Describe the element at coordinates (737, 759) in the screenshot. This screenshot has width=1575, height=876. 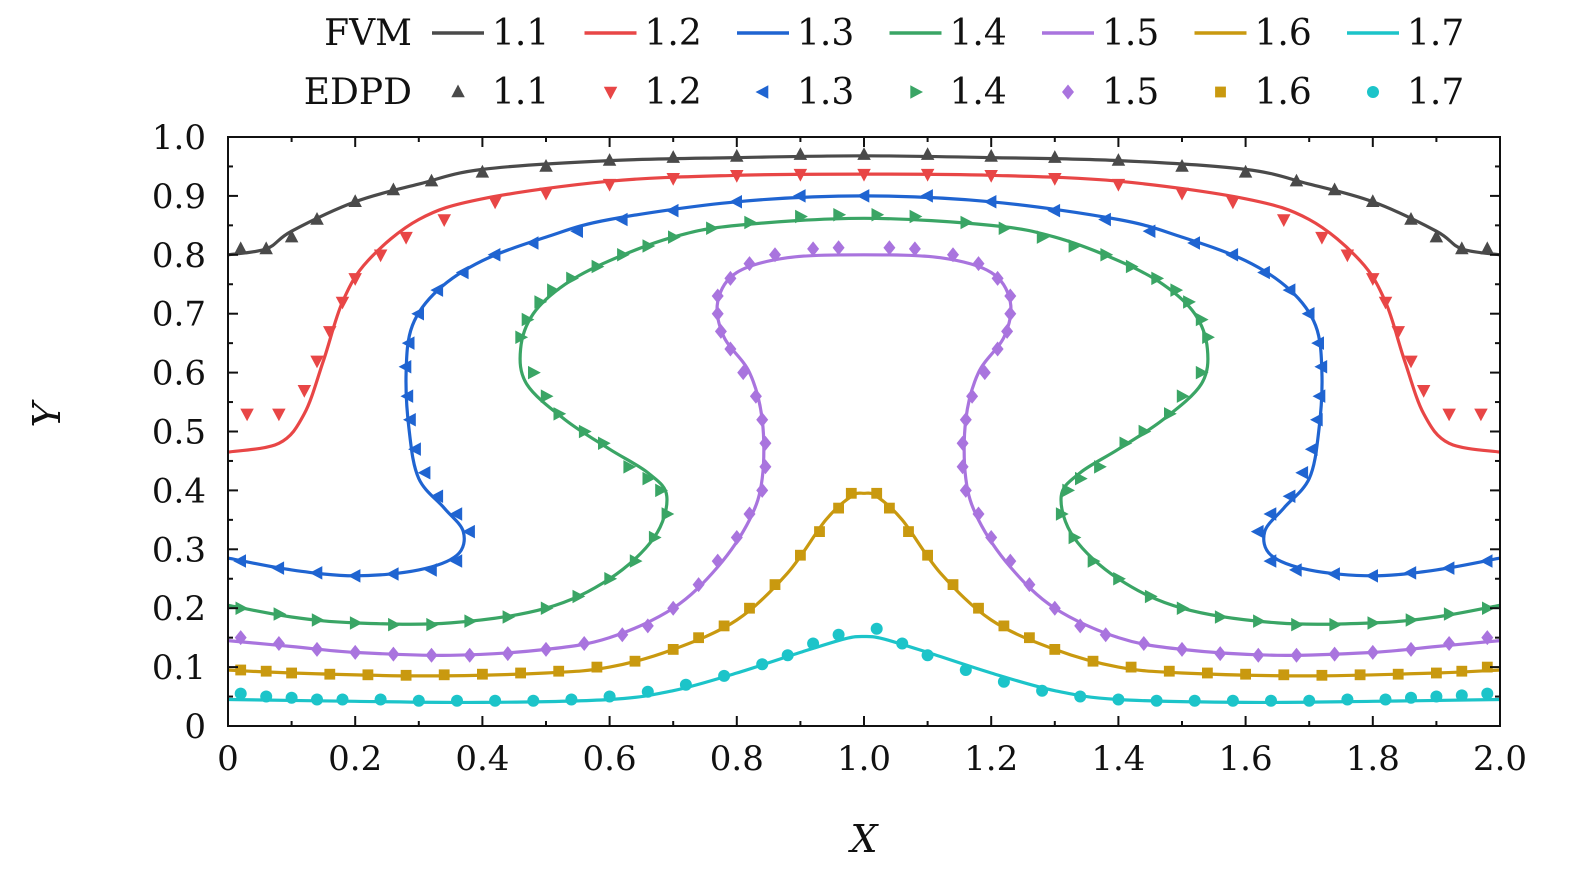
I see `x-tick-label: 0.8` at that location.